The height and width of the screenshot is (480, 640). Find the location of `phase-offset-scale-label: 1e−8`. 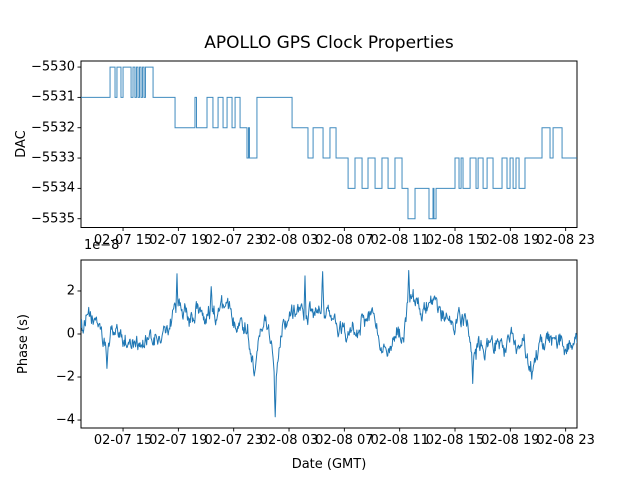

phase-offset-scale-label: 1e−8 is located at coordinates (102, 245).